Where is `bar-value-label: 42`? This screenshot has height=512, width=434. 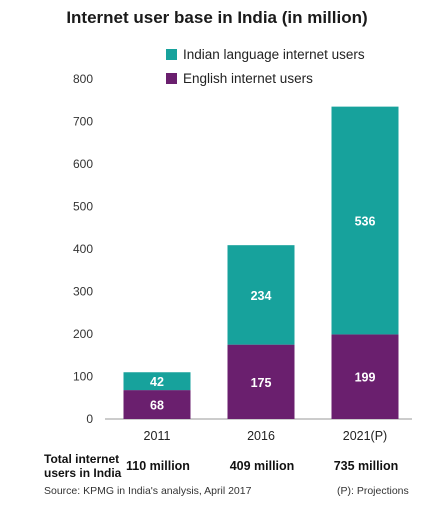 bar-value-label: 42 is located at coordinates (157, 382).